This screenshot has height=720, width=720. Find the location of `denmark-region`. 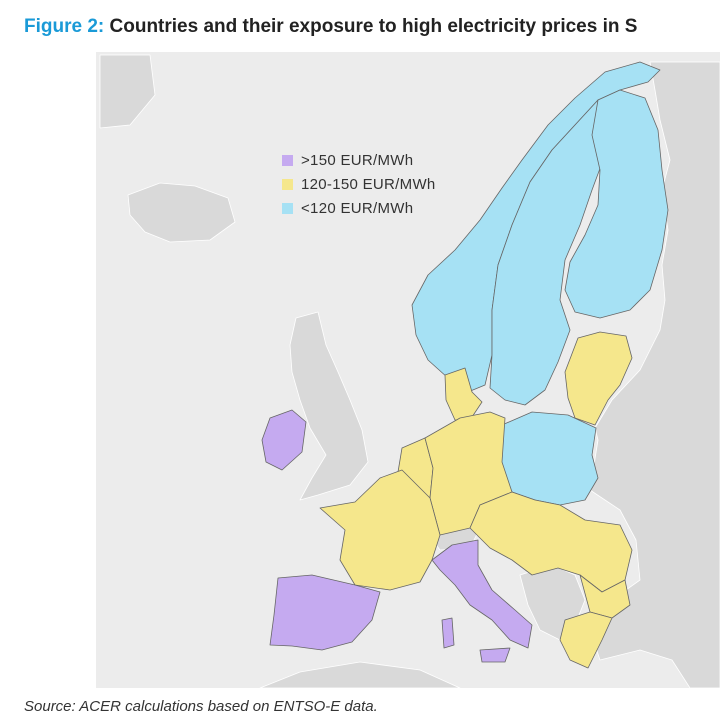

denmark-region is located at coordinates (463, 394).